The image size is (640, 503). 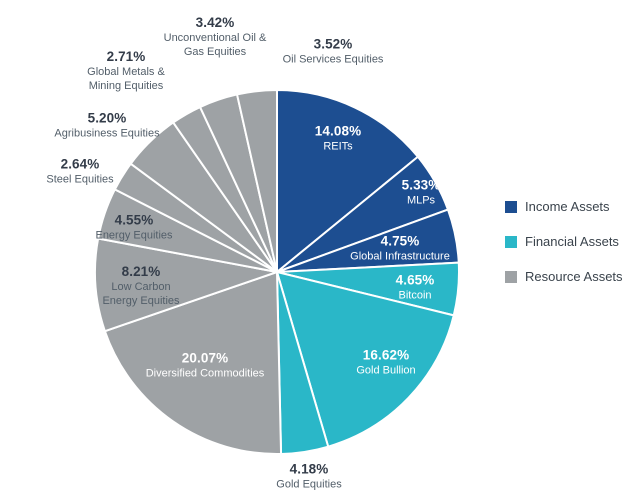 I want to click on legend-label-financial-assets: Financial Assets, so click(x=572, y=241).